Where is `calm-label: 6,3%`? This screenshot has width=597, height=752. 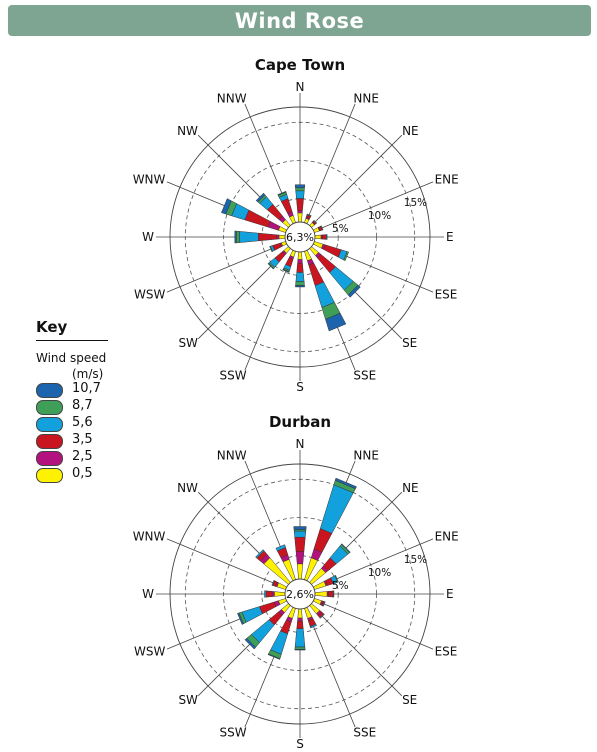 calm-label: 6,3% is located at coordinates (300, 237).